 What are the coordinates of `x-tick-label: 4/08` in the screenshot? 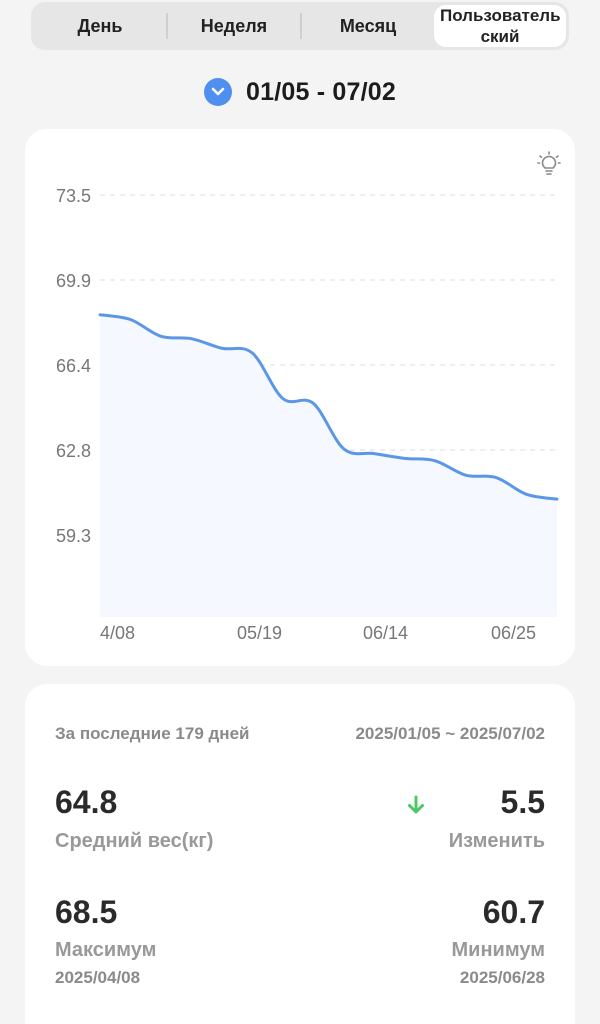 It's located at (117, 633).